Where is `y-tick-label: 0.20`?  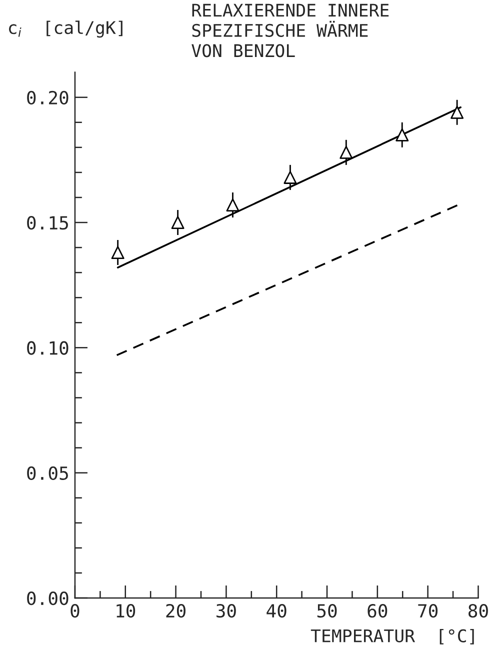 y-tick-label: 0.20 is located at coordinates (47, 97).